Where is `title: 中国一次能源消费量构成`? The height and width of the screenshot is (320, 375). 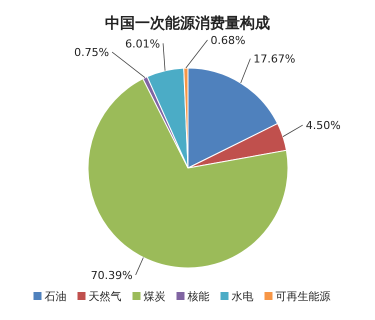
title: 中国一次能源消费量构成 is located at coordinates (187, 23).